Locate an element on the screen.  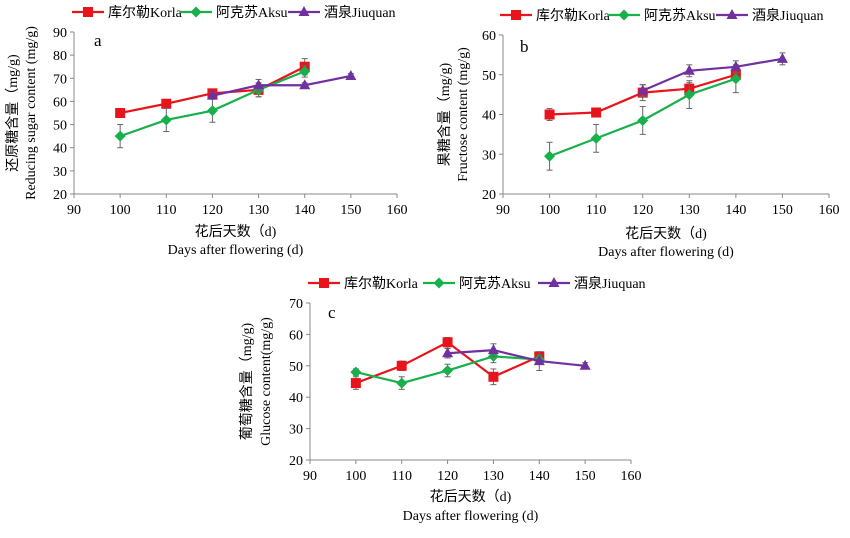
y-axis-label: 还原糖含量（mg/g) is located at coordinates (13, 113).